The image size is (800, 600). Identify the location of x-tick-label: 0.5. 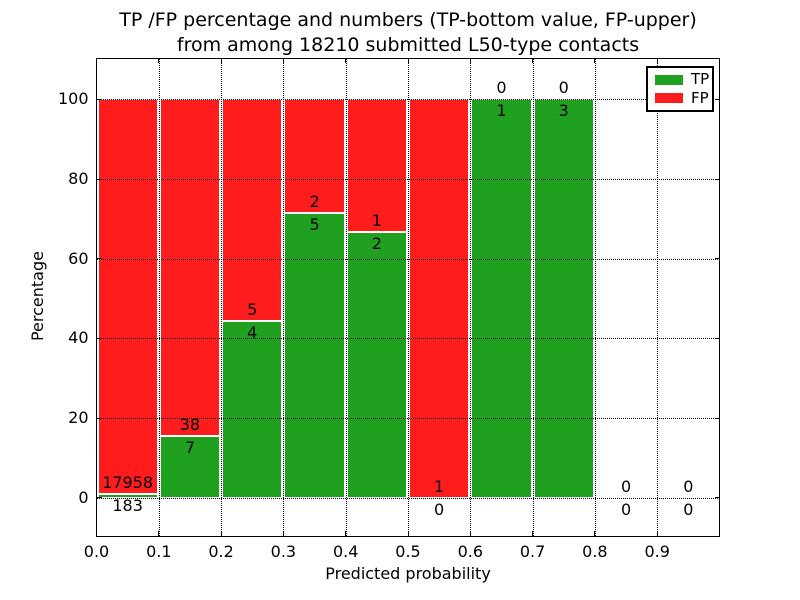
(408, 551).